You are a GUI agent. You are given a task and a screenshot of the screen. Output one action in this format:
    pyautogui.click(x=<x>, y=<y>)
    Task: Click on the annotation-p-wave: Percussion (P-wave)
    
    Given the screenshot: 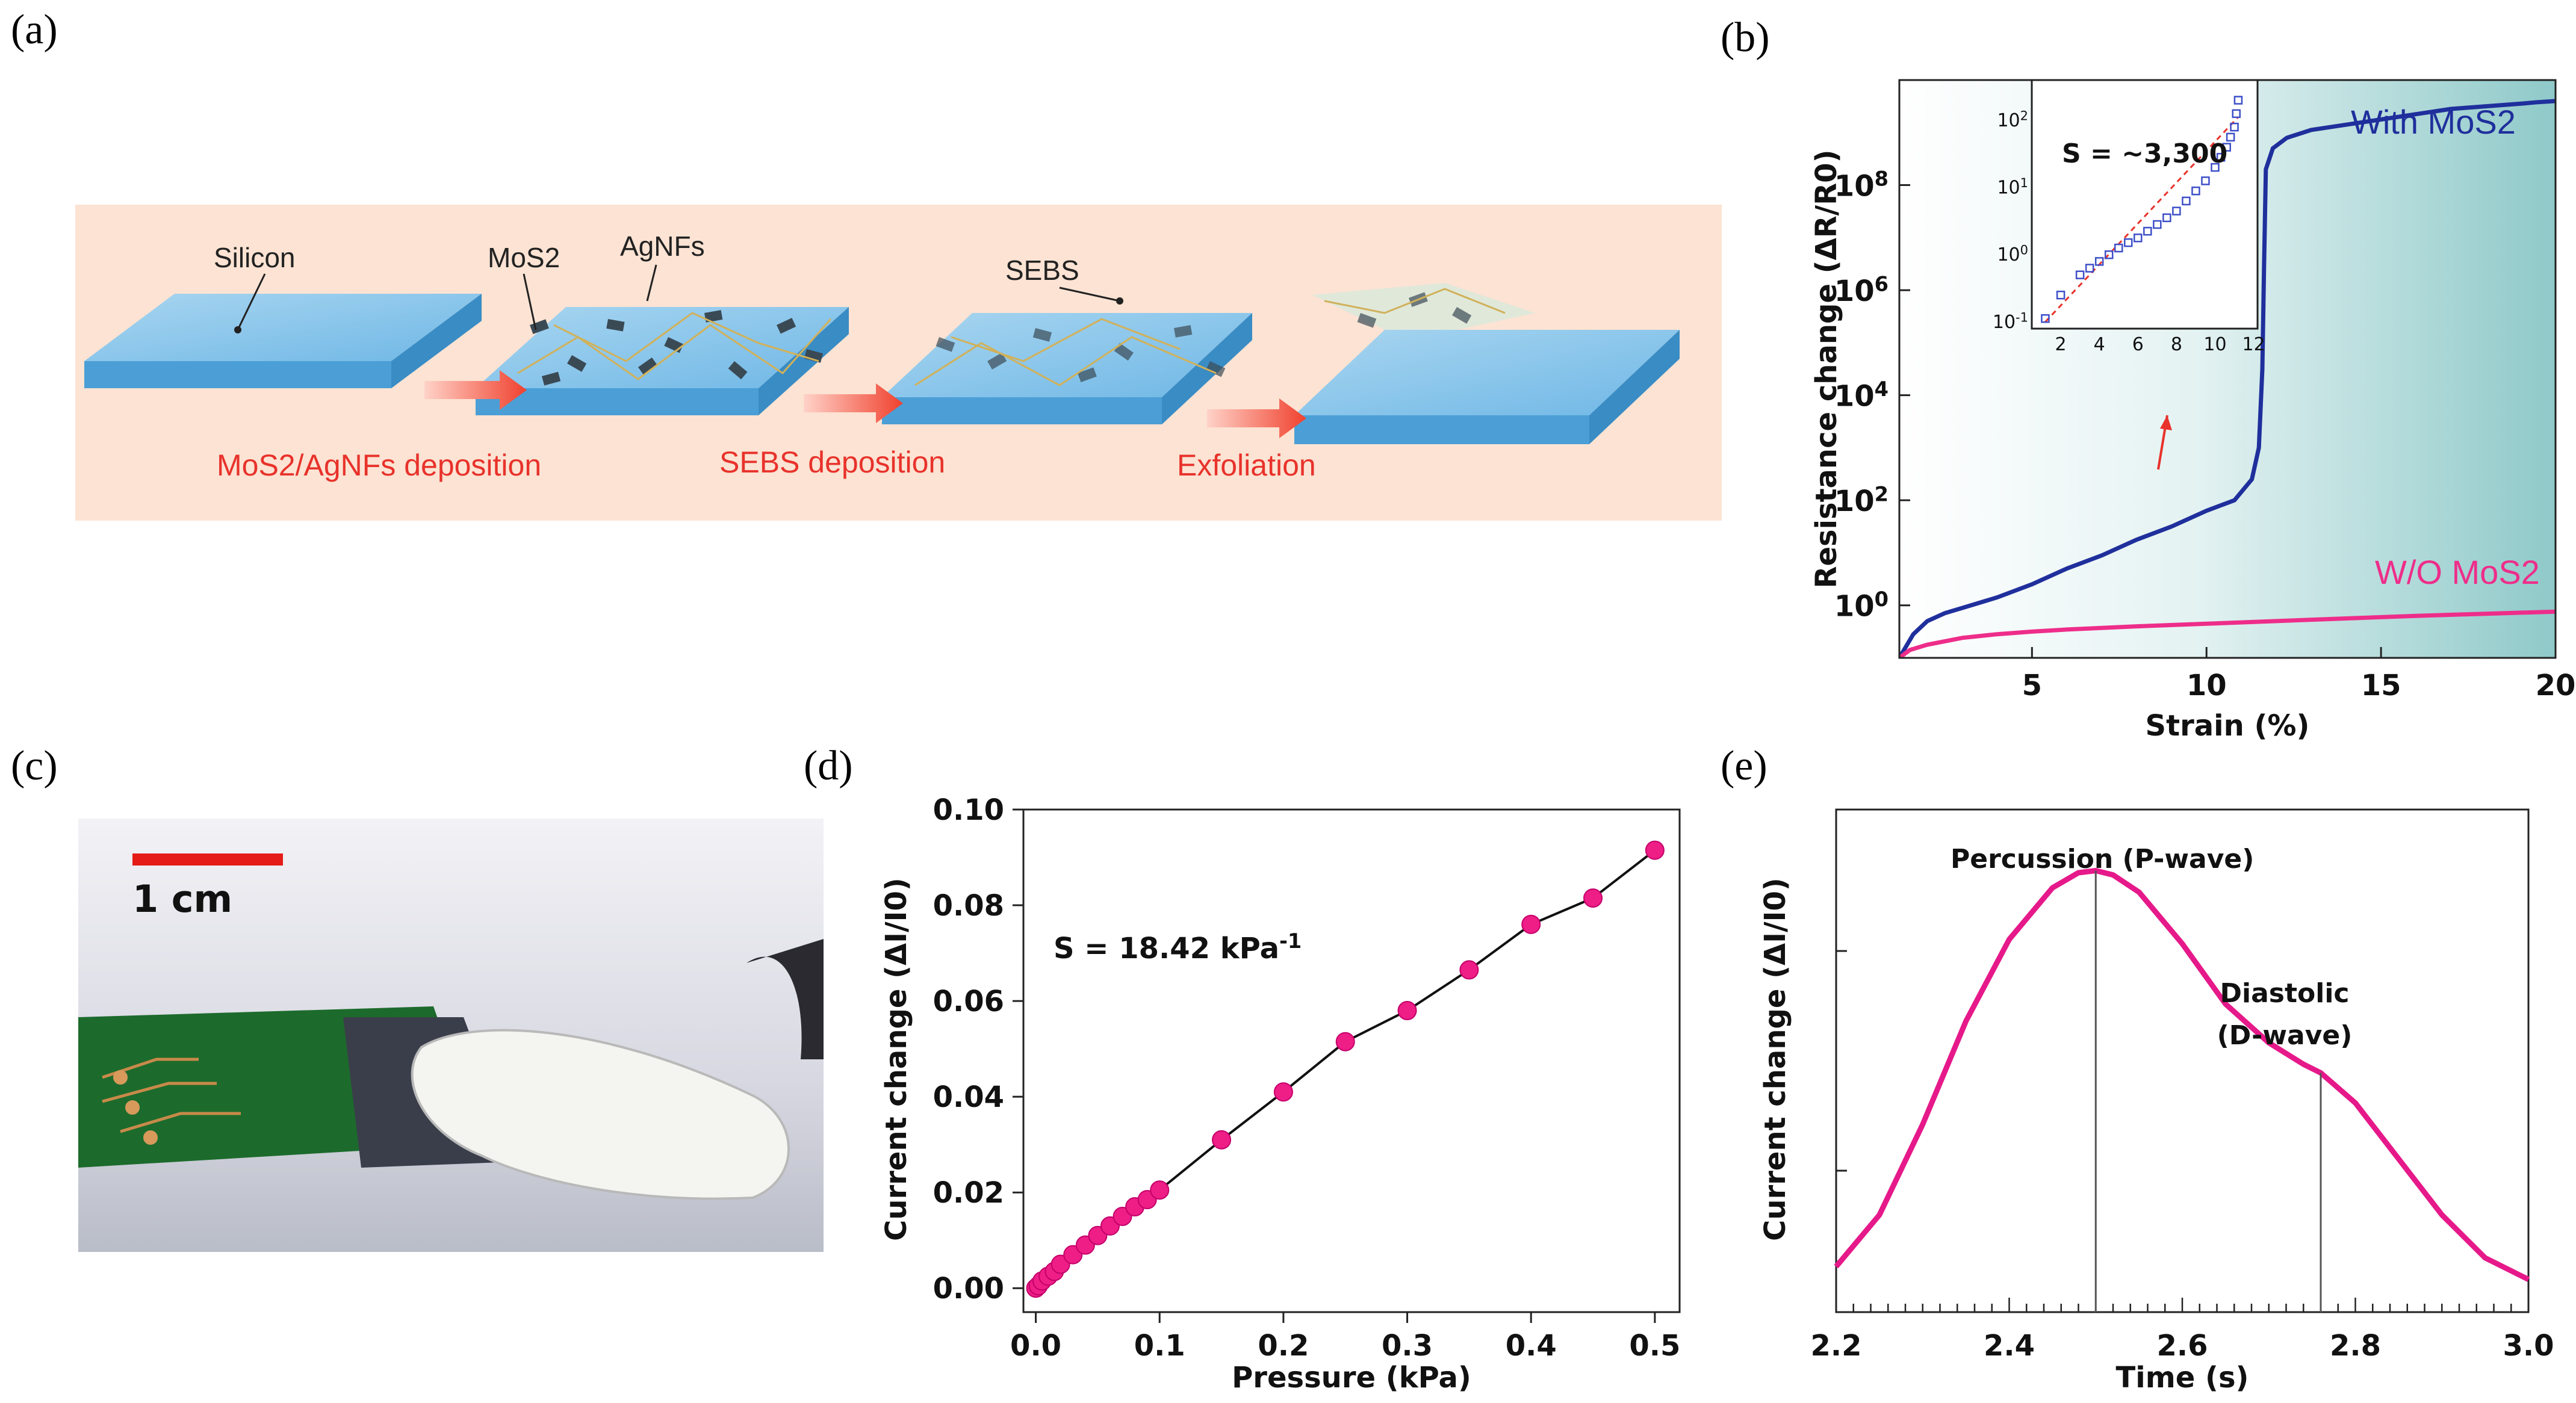 What is the action you would take?
    pyautogui.click(x=2102, y=859)
    